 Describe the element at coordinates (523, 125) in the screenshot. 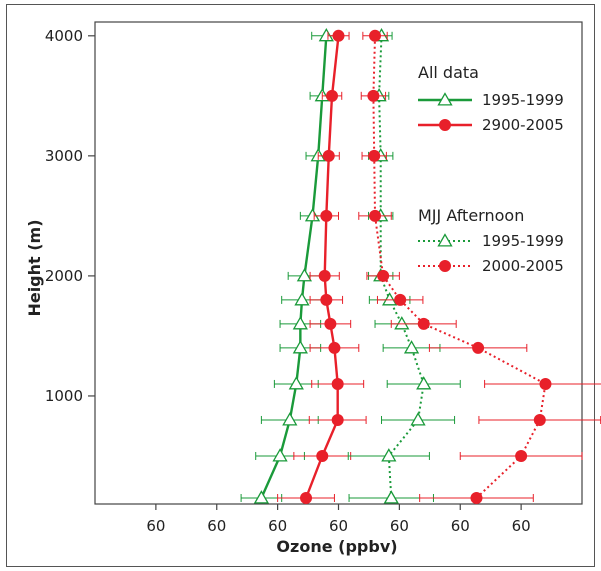

I see `legend-label-all-2900-2005: 2900-2005` at that location.